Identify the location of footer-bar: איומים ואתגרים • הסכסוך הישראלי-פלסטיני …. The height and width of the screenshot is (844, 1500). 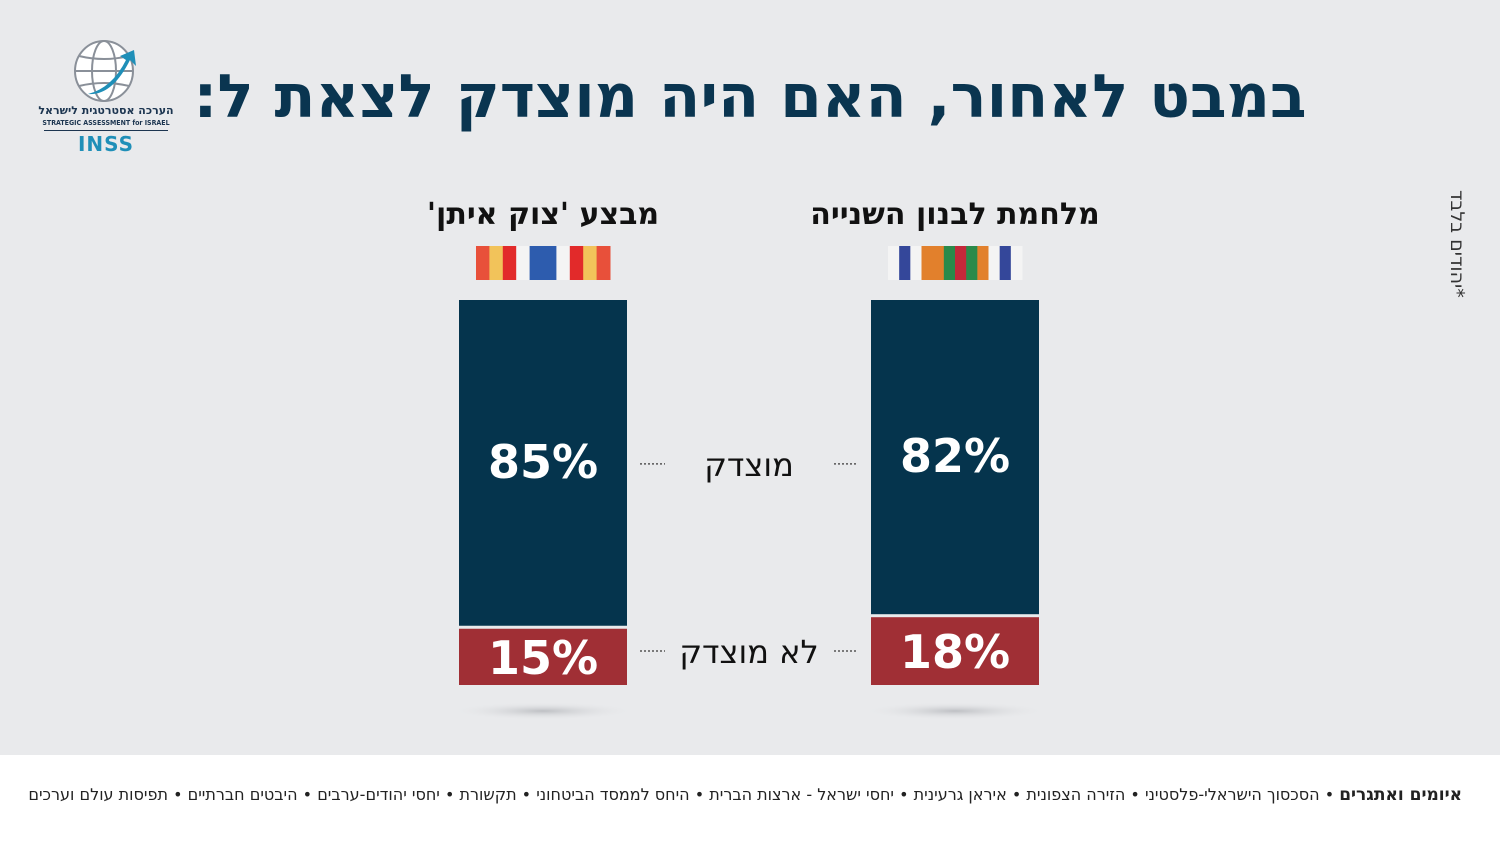
(750, 799).